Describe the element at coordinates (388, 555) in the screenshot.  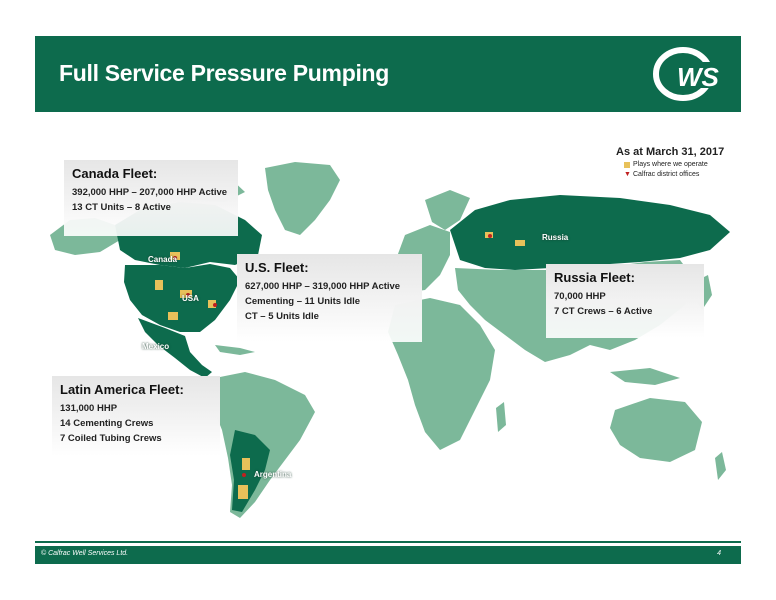
I see `footer-bar: © Calfrac Well Services Ltd. 4` at that location.